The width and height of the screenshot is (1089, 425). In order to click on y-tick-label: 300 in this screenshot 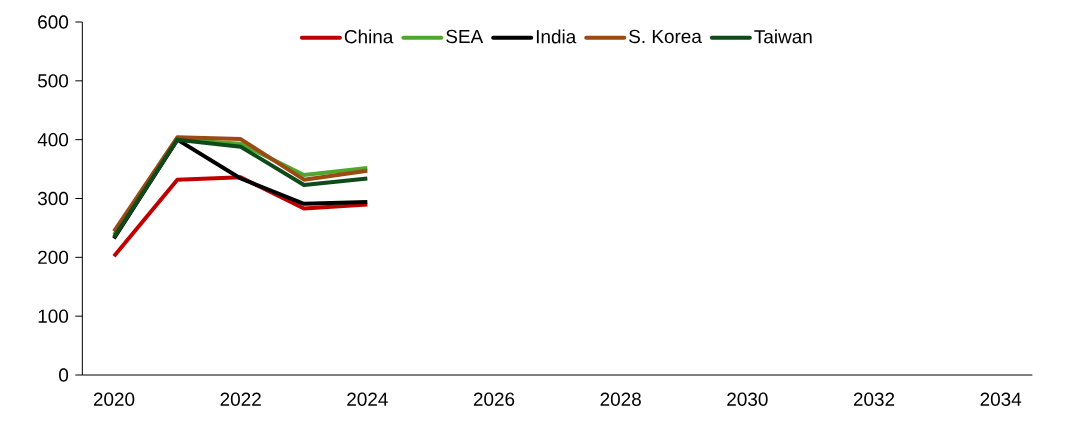, I will do `click(53, 198)`.